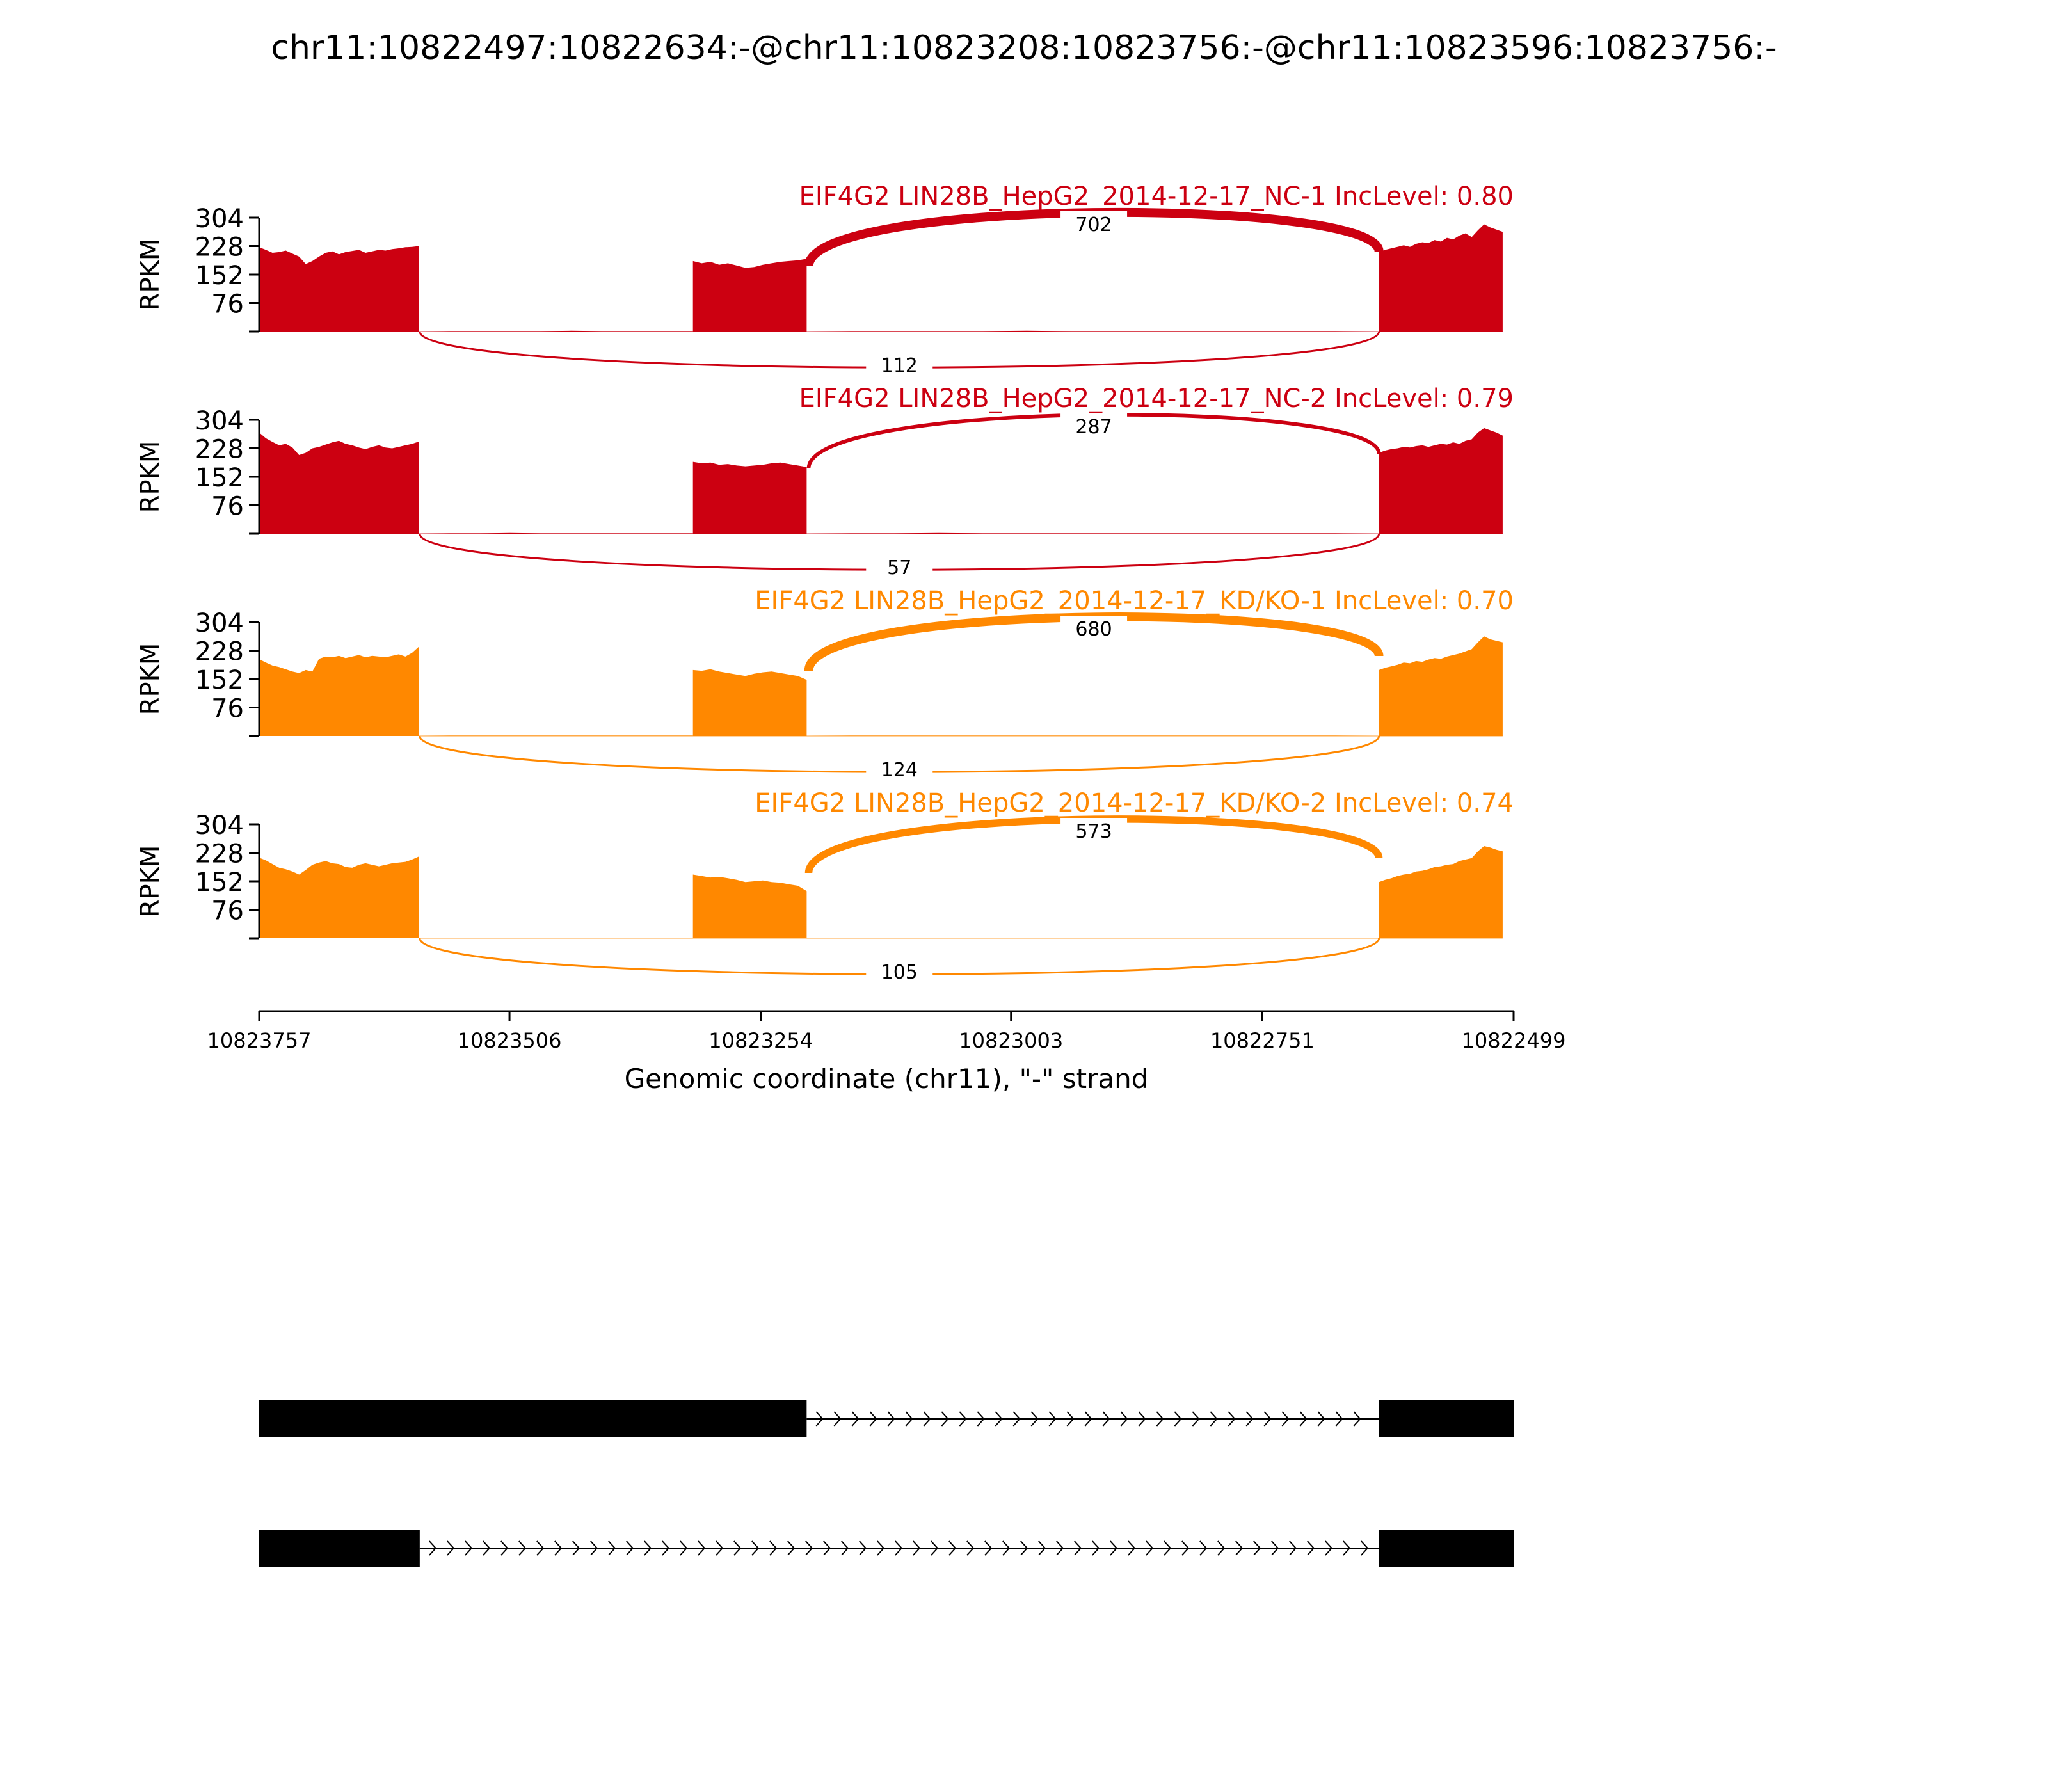 This screenshot has height=1792, width=2048. Describe the element at coordinates (1093, 831) in the screenshot. I see `junction-count: 573` at that location.